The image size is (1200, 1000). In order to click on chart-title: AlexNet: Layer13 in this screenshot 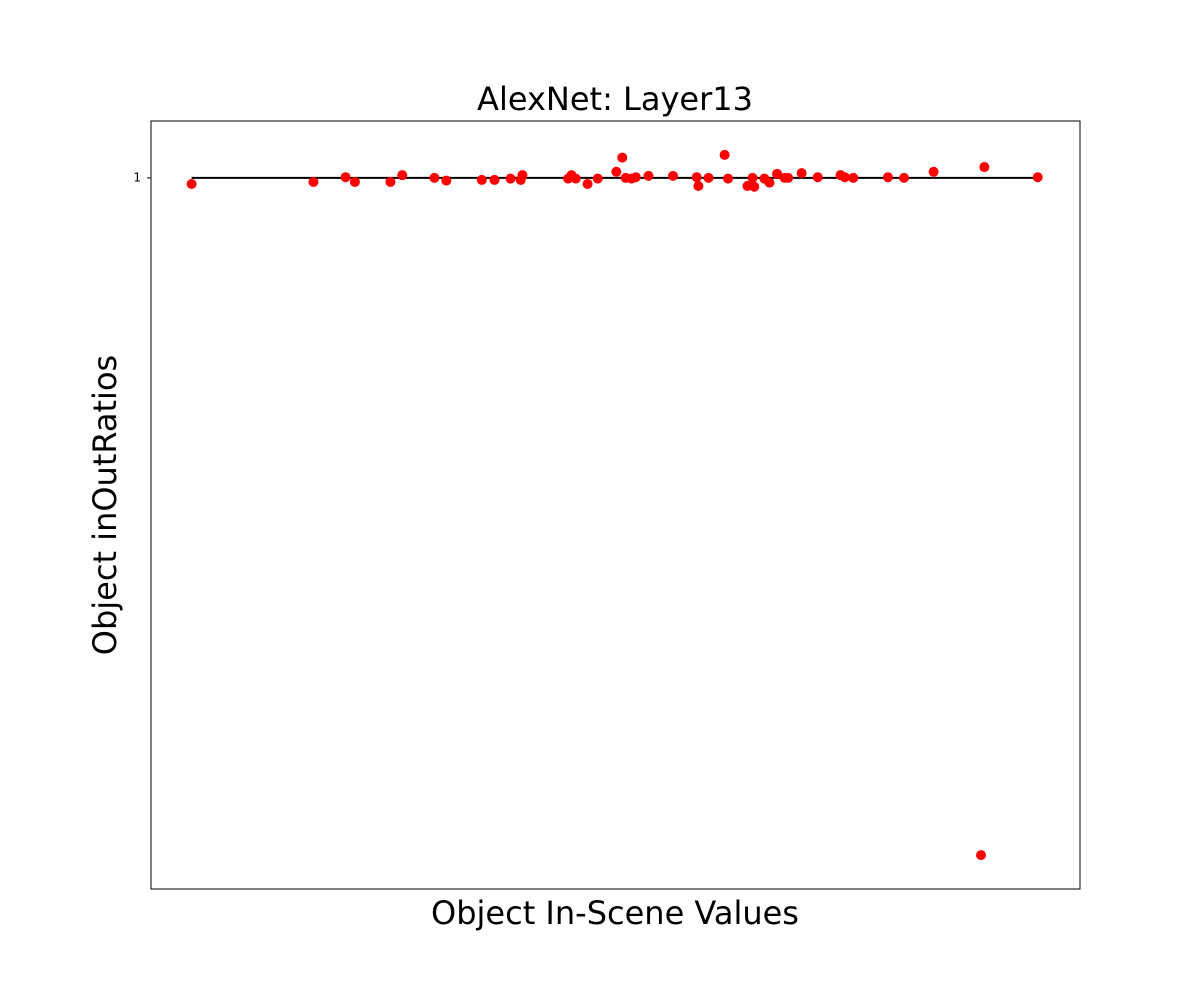, I will do `click(615, 99)`.